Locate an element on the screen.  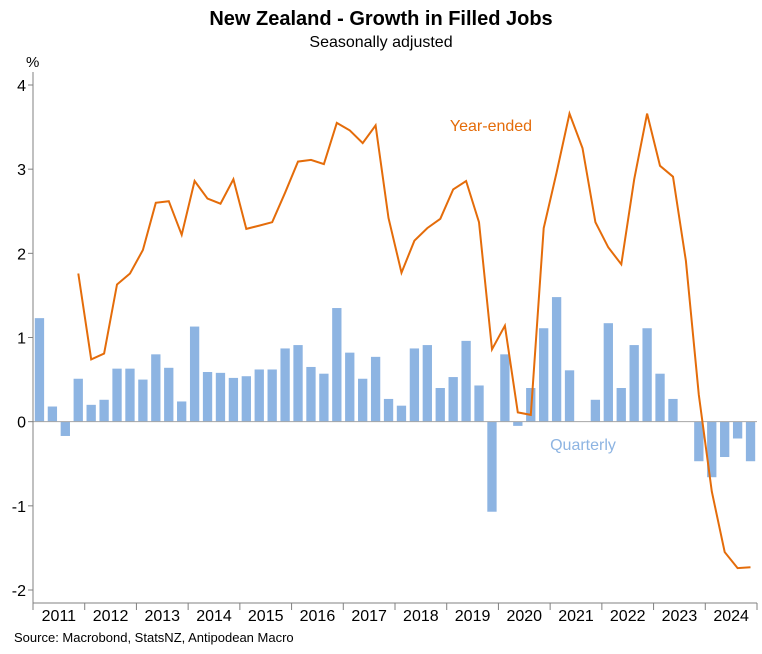
x-tick-label: 2013 is located at coordinates (162, 616).